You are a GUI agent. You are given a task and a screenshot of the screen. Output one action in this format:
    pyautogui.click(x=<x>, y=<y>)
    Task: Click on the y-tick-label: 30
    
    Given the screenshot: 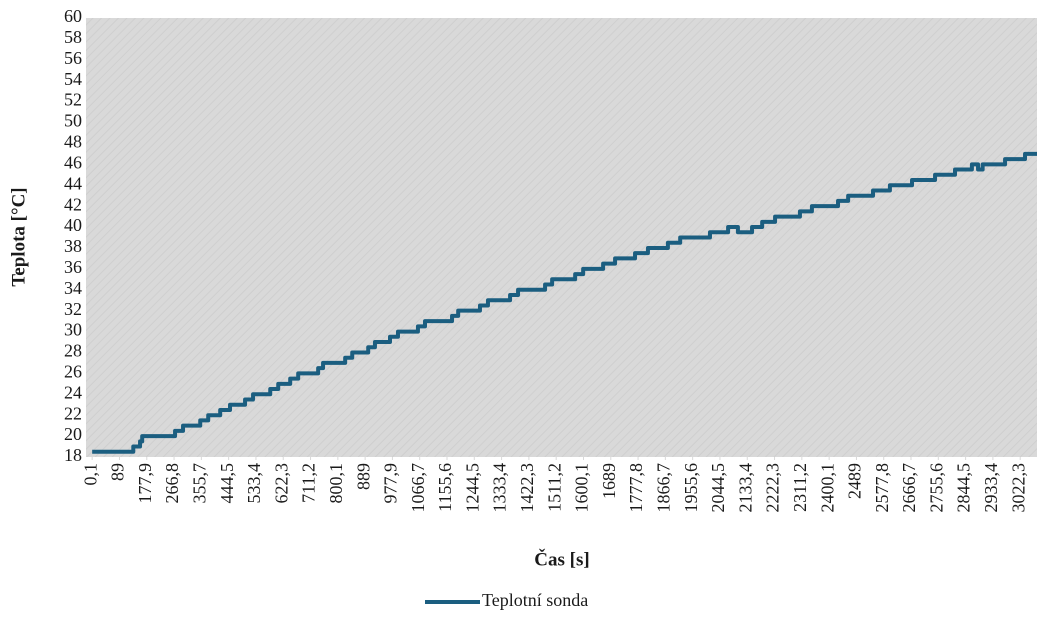 What is the action you would take?
    pyautogui.click(x=73, y=330)
    